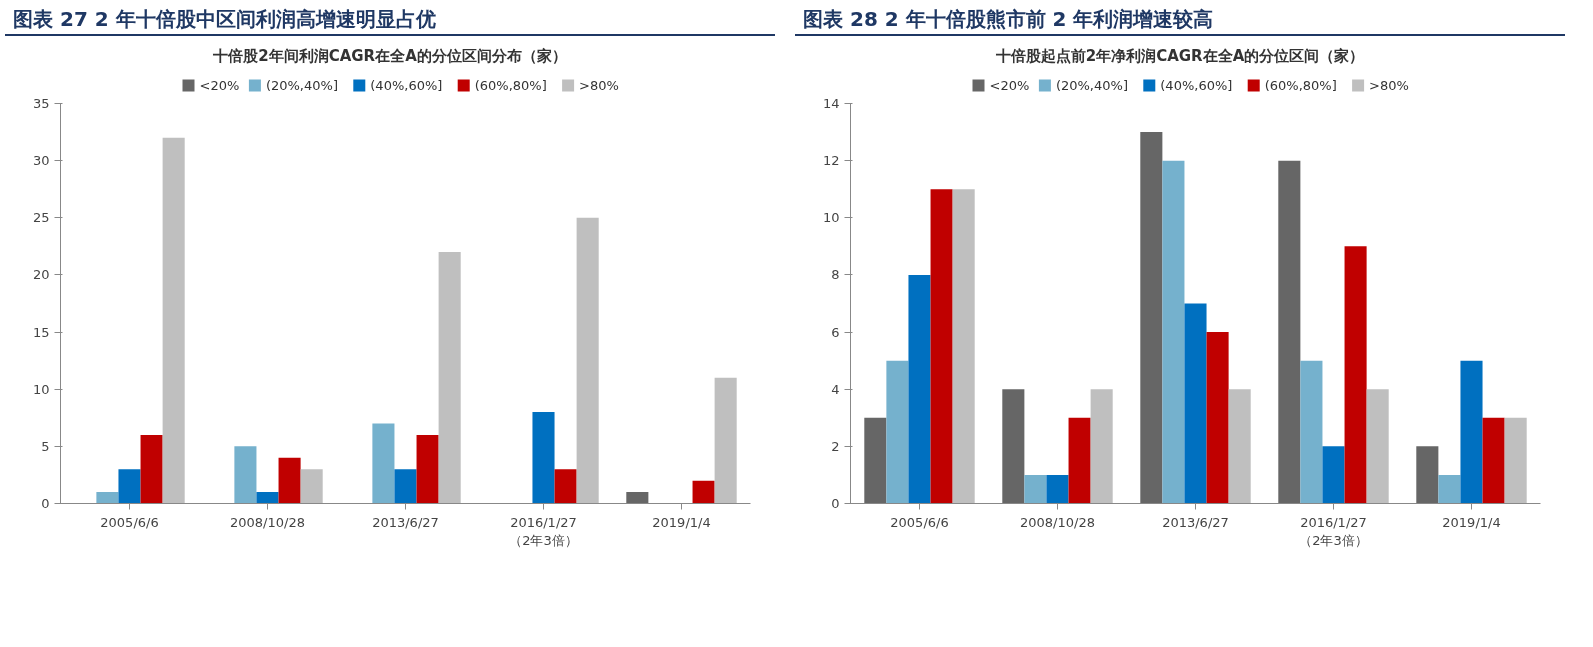 The width and height of the screenshot is (1593, 647). Describe the element at coordinates (390, 56) in the screenshot. I see `chart-subtitle: 十倍股2年间利润CAGR在全A的分位区间分布（家）` at that location.